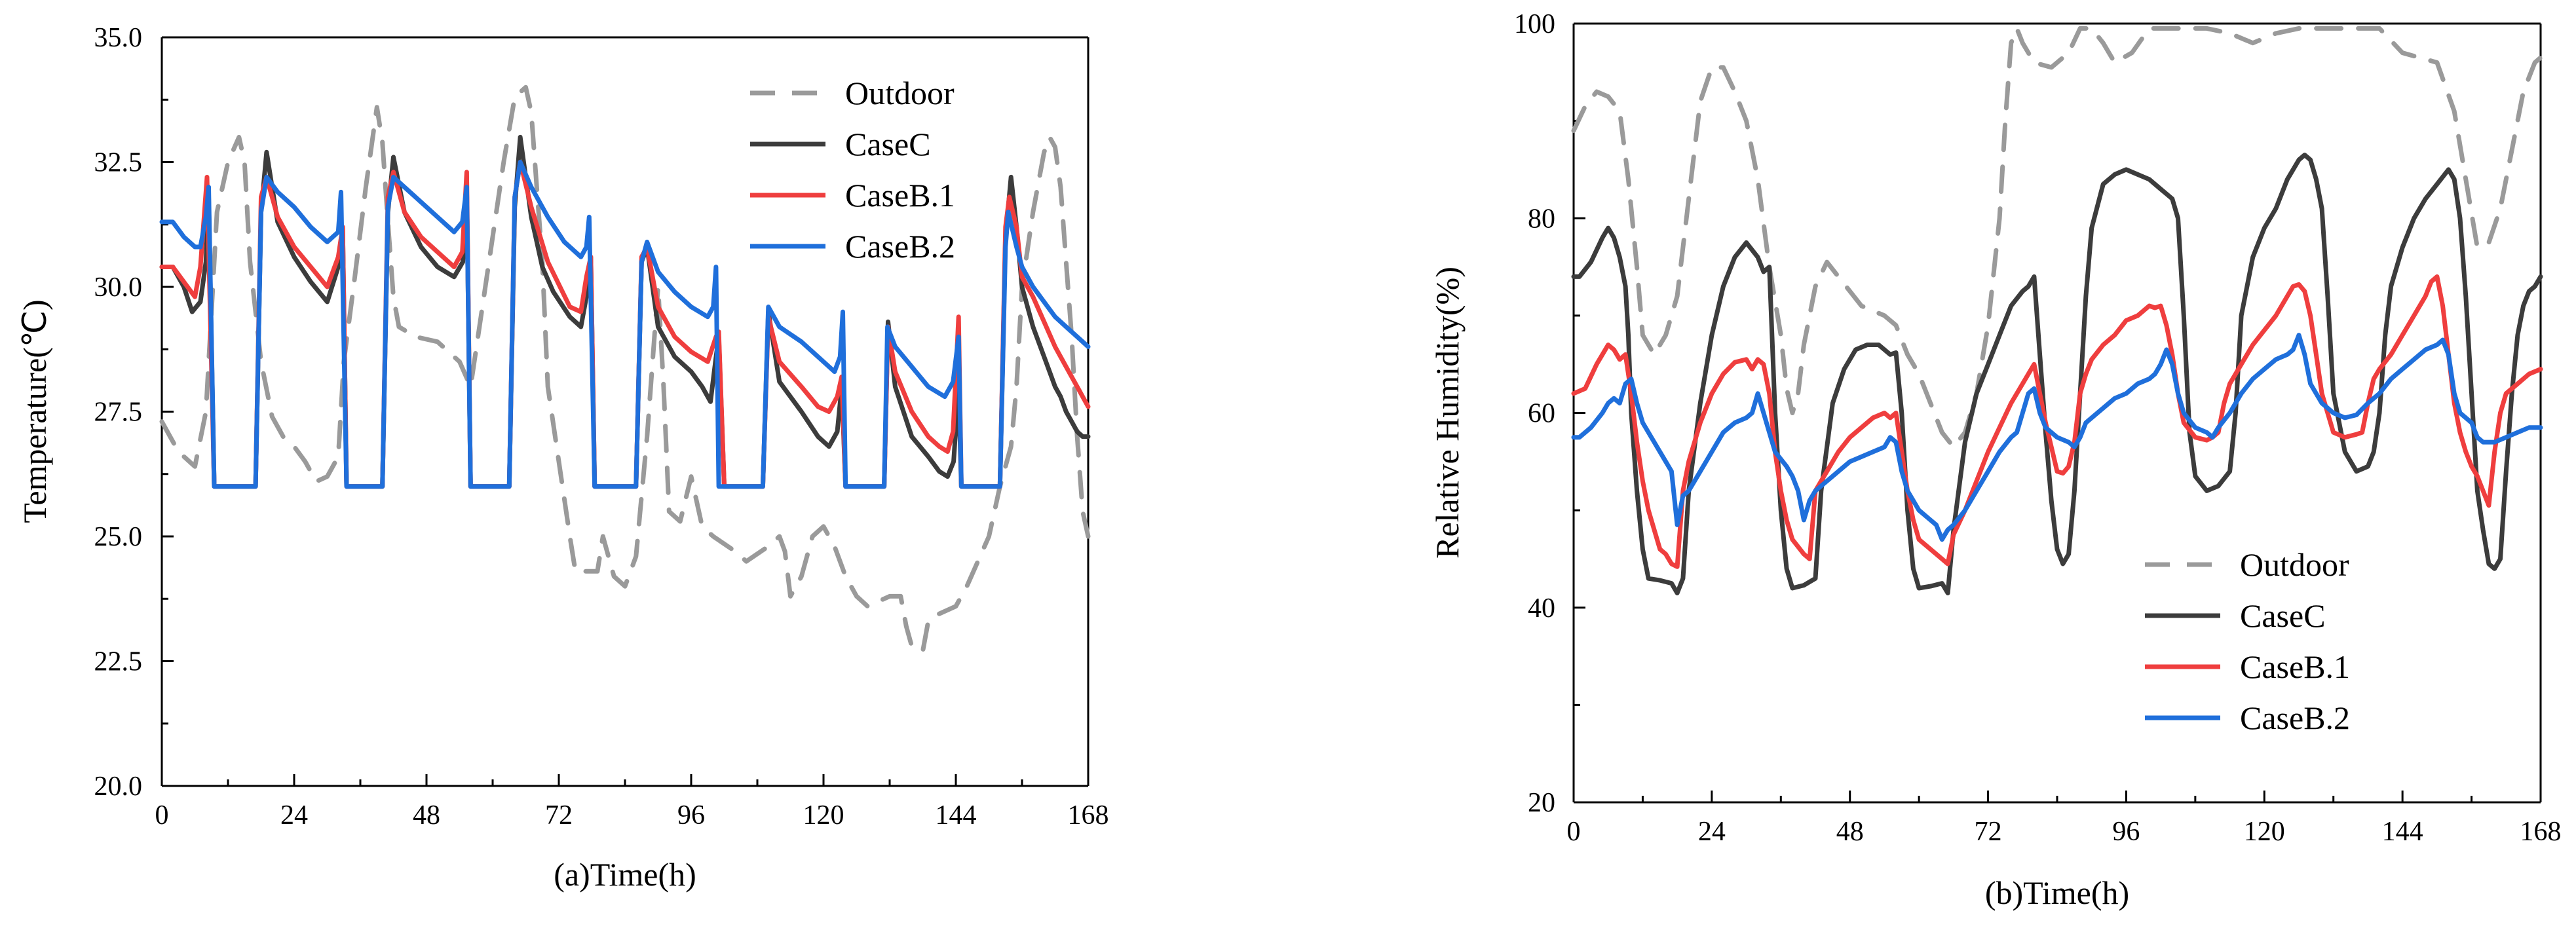  What do you see at coordinates (1541, 608) in the screenshot?
I see `y-tick-label: 40` at bounding box center [1541, 608].